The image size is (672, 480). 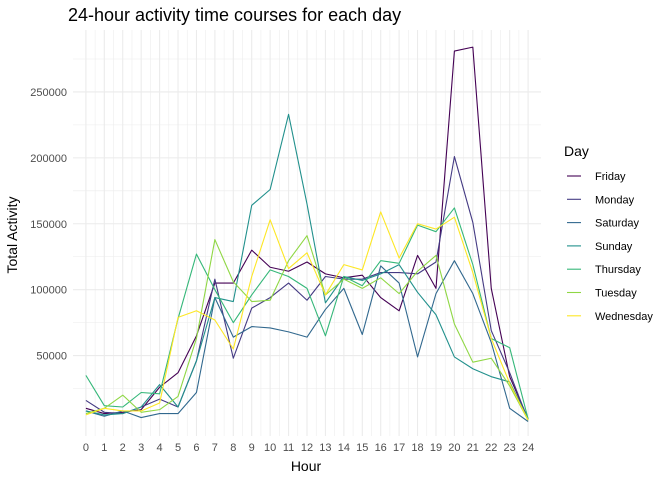 I want to click on legend-label: Tuesday, so click(x=616, y=294).